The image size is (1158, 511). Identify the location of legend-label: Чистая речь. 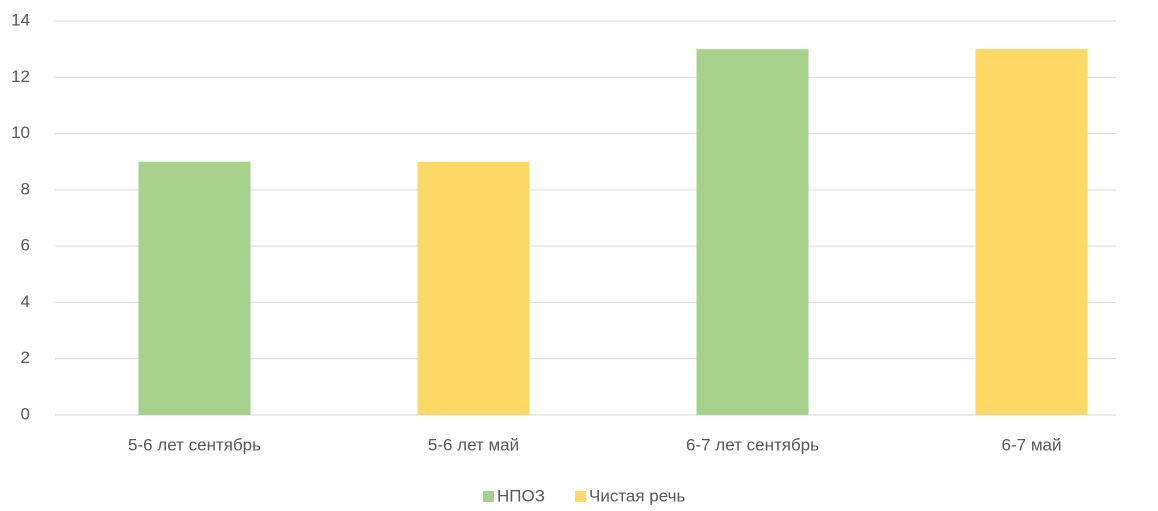
(637, 495).